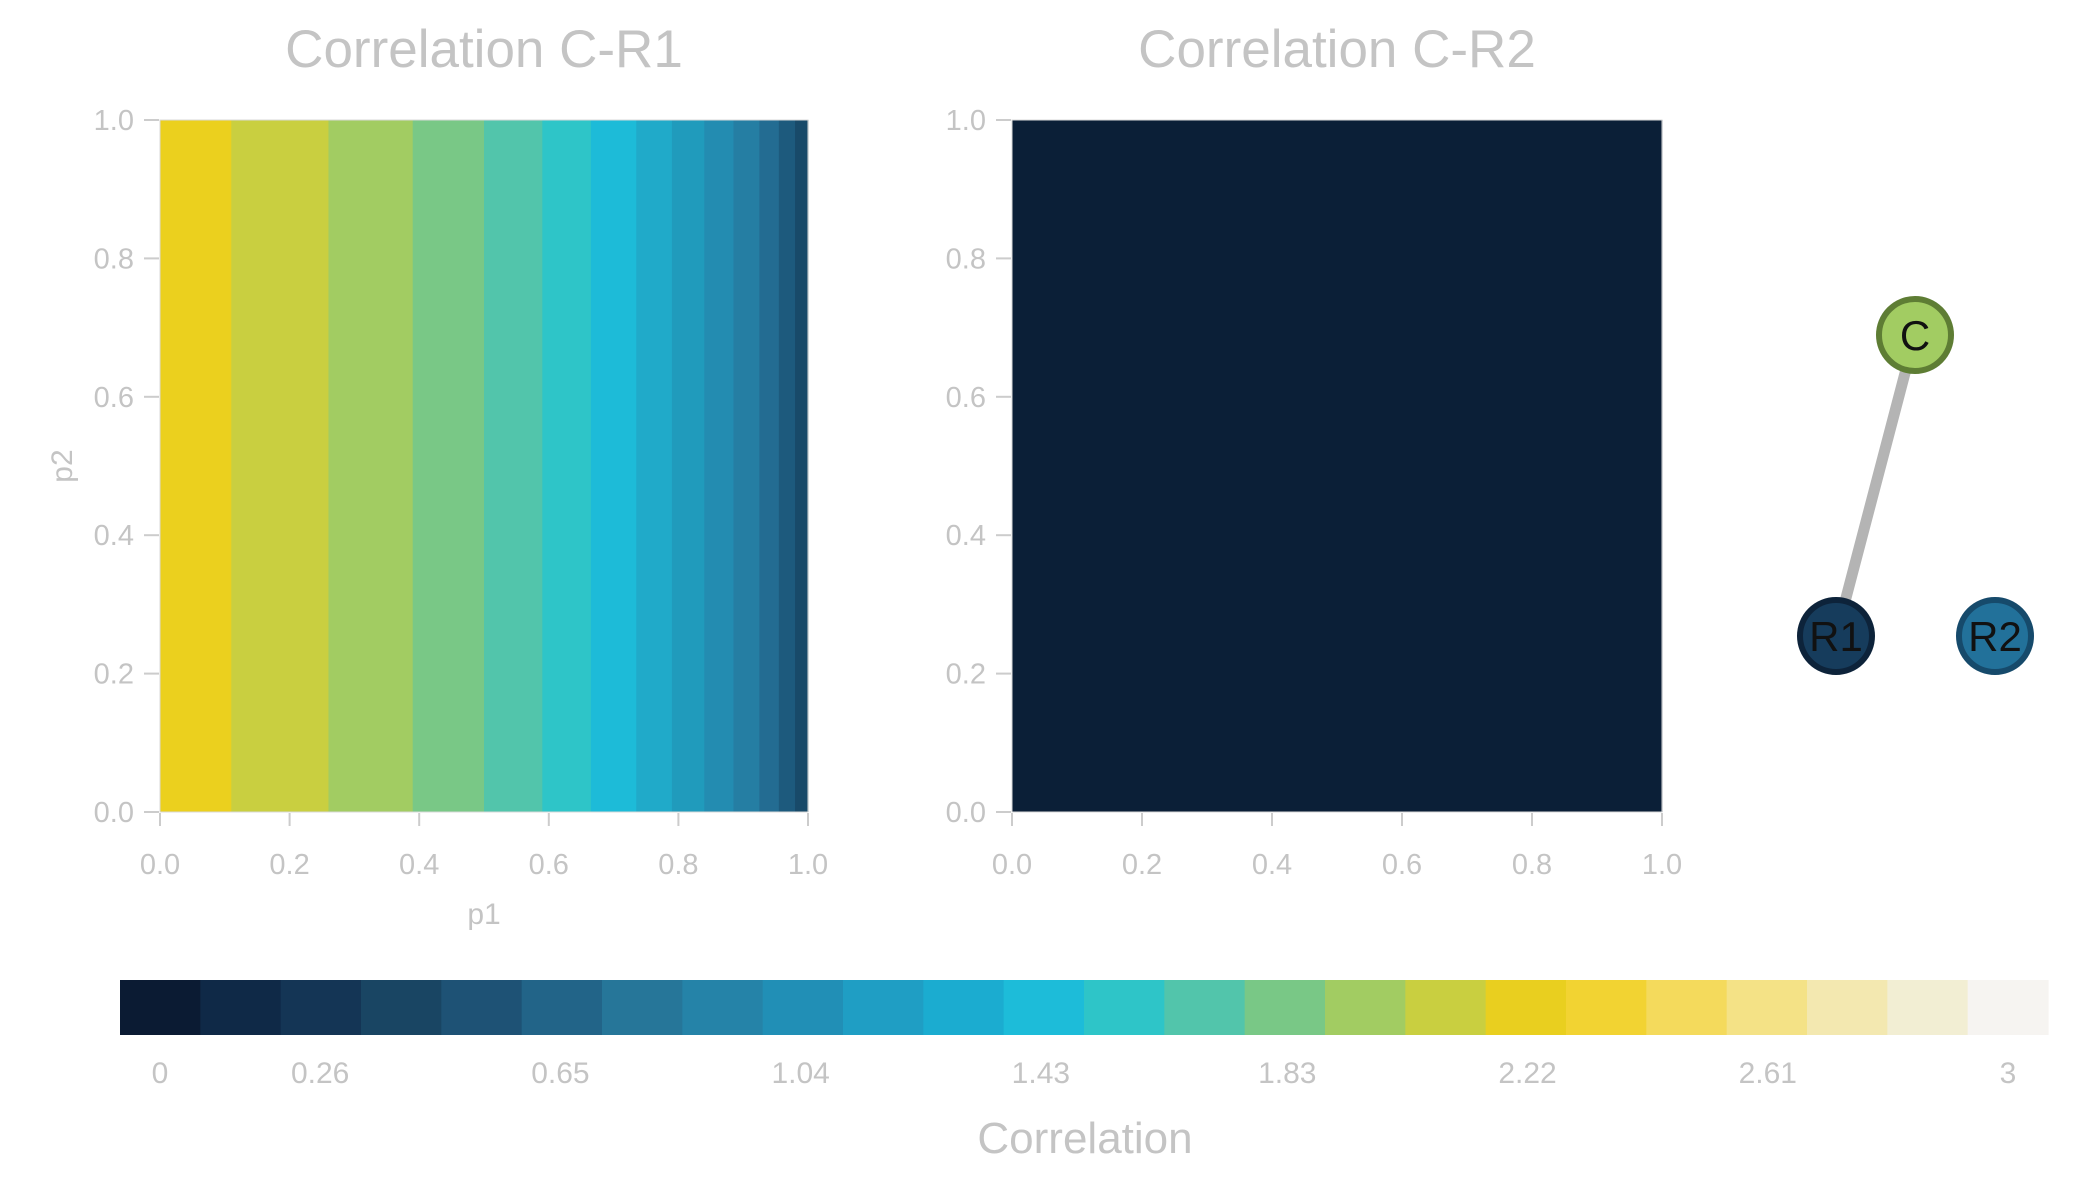  I want to click on network-edge-c-r1, so click(1875, 485).